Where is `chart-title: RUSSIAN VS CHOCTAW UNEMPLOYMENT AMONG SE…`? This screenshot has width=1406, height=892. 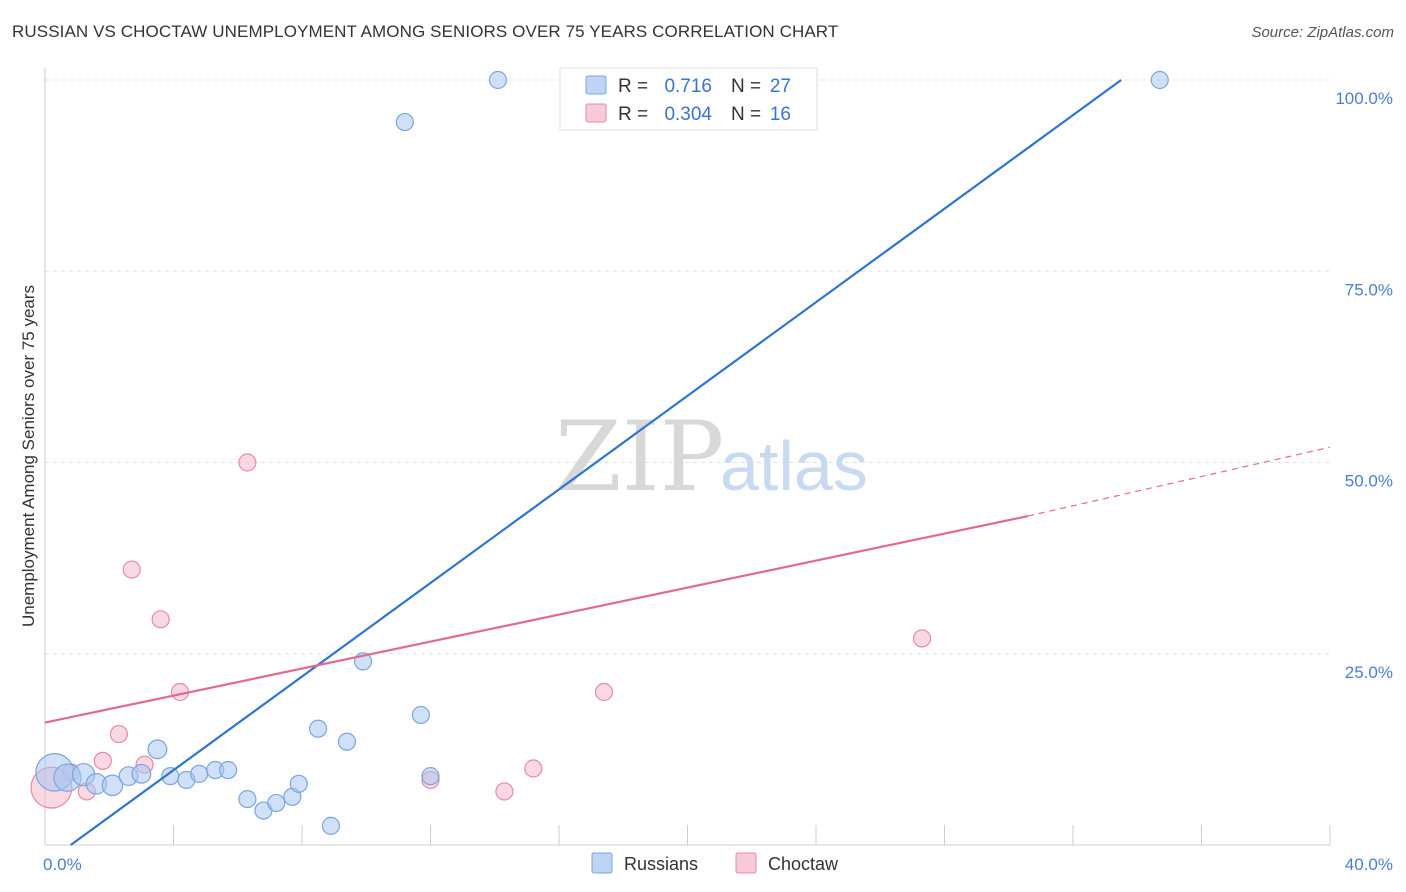
chart-title: RUSSIAN VS CHOCTAW UNEMPLOYMENT AMONG SE… is located at coordinates (425, 31).